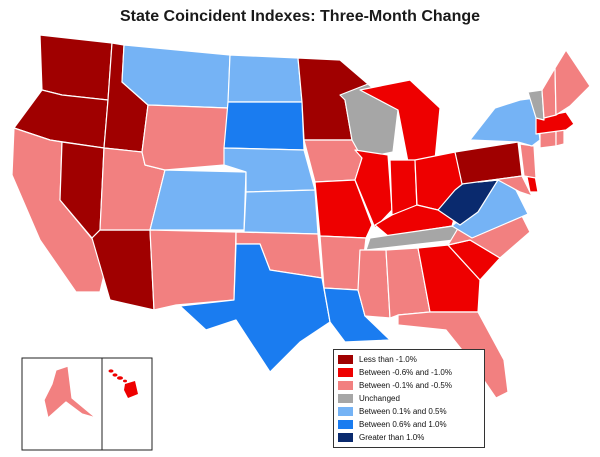 This screenshot has width=600, height=457. I want to click on state-hi, so click(123, 383).